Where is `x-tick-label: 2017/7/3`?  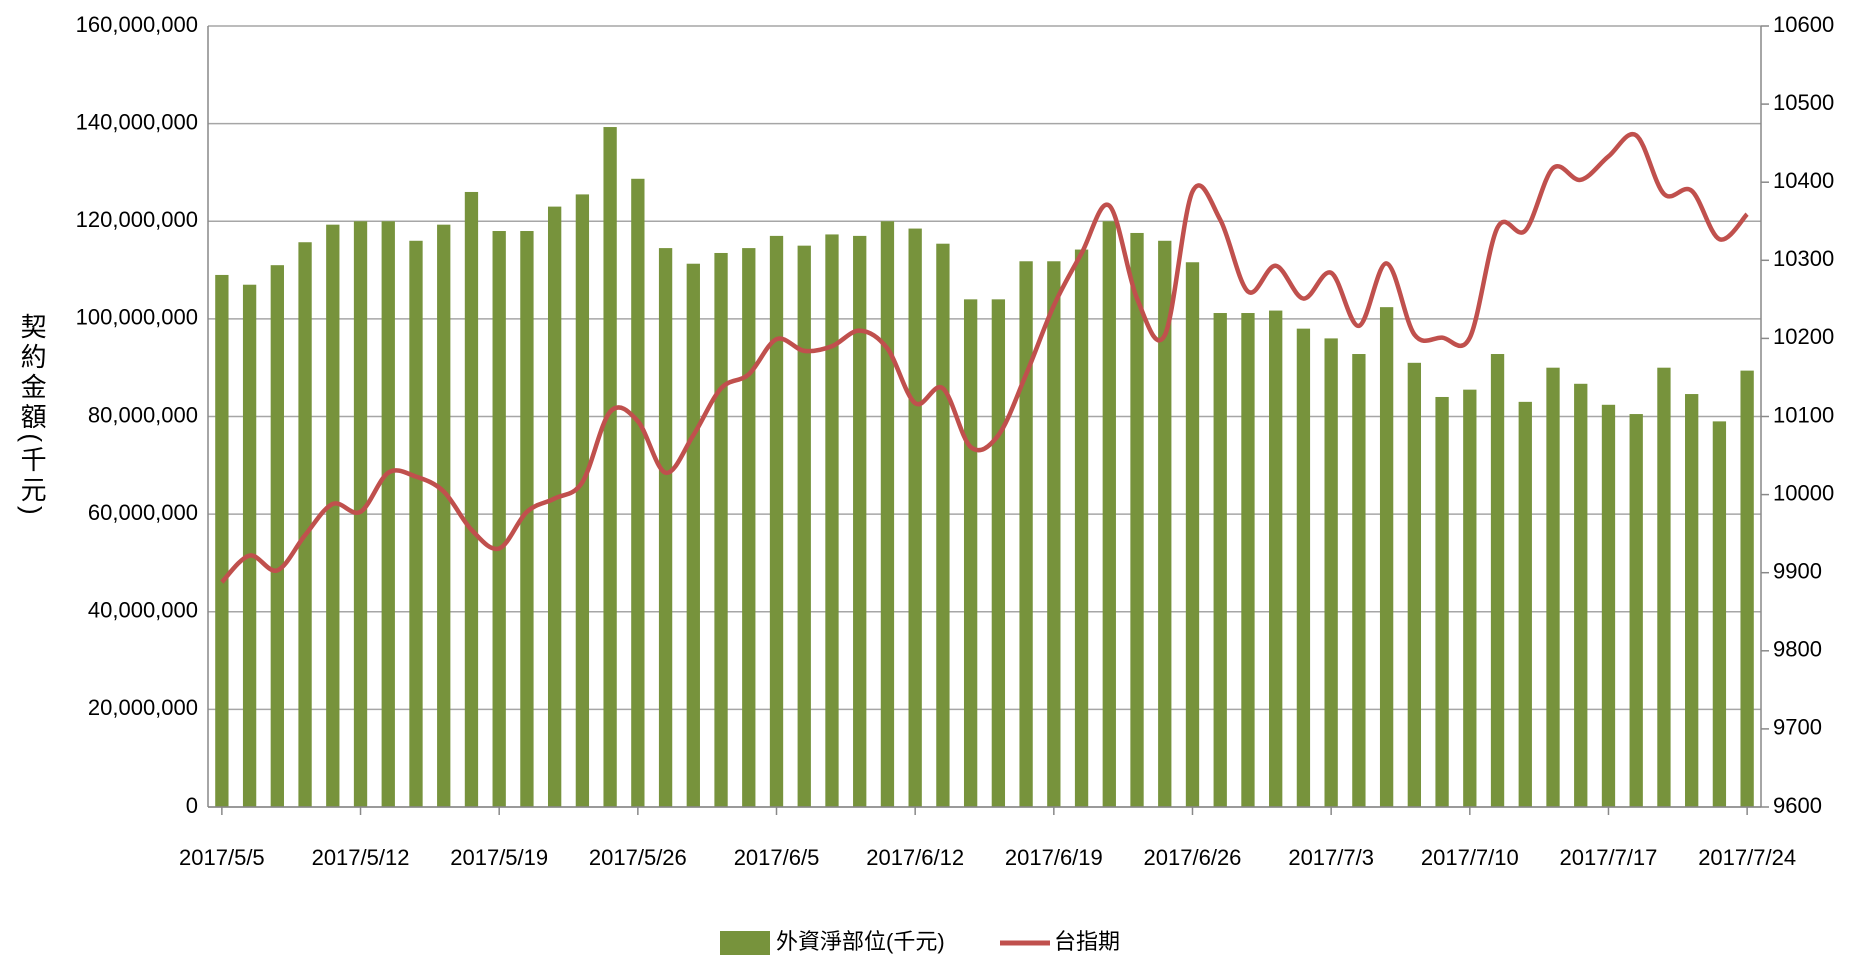 x-tick-label: 2017/7/3 is located at coordinates (1331, 857).